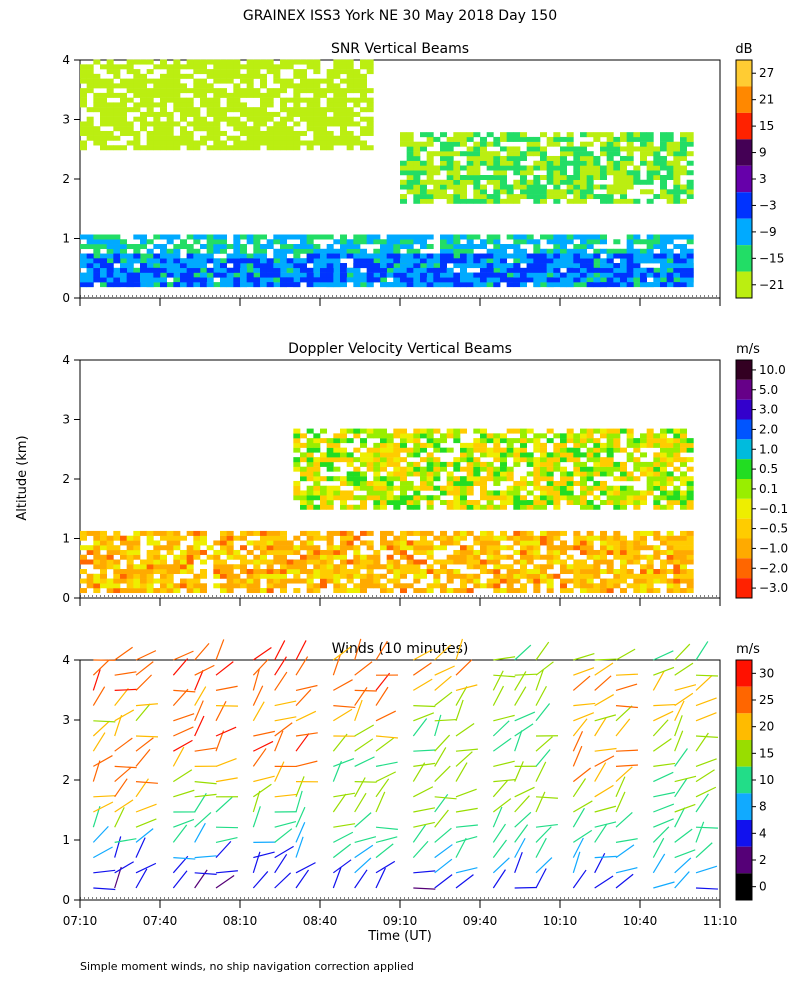  Describe the element at coordinates (766, 126) in the screenshot. I see `colorbar-label: 15` at that location.